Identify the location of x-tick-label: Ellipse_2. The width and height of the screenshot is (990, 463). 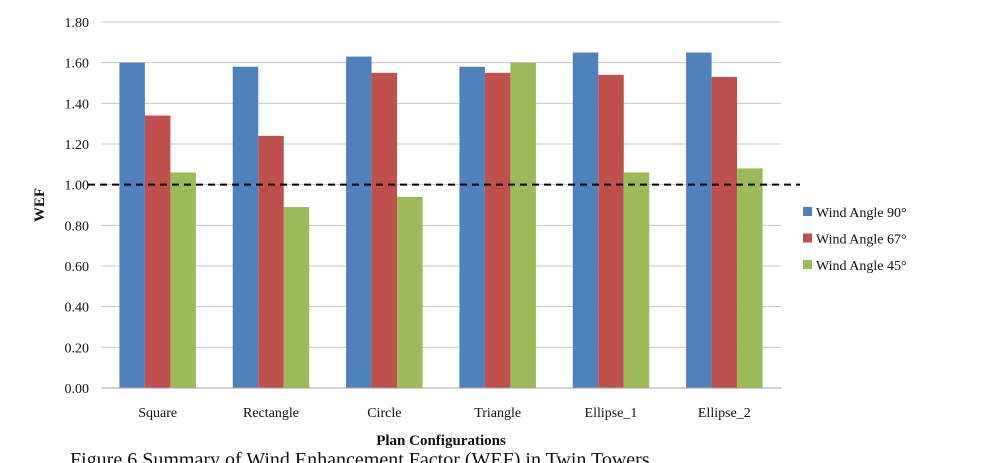
(724, 413).